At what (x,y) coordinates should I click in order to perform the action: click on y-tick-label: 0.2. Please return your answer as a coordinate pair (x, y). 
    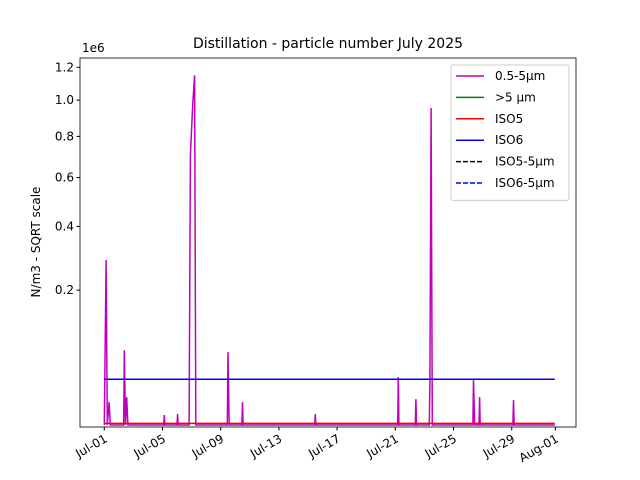
    Looking at the image, I should click on (64, 290).